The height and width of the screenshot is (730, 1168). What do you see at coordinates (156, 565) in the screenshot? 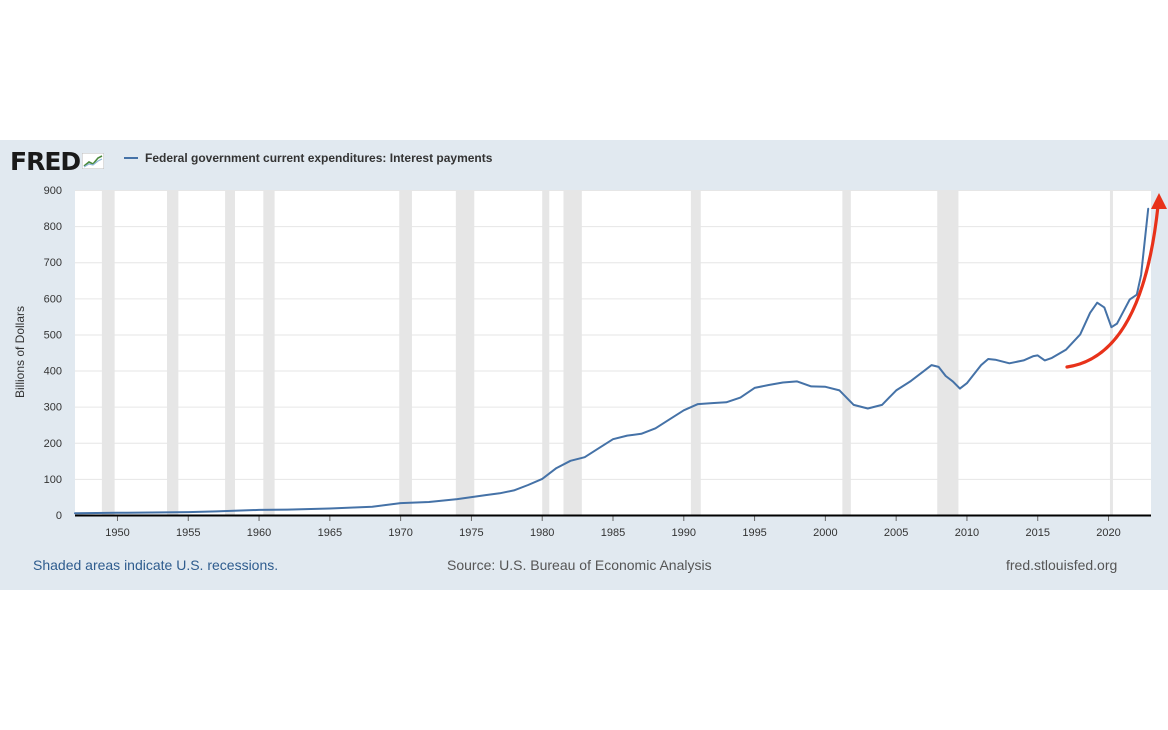
I see `recession-note: Shaded areas indicate U.S. recessions.` at bounding box center [156, 565].